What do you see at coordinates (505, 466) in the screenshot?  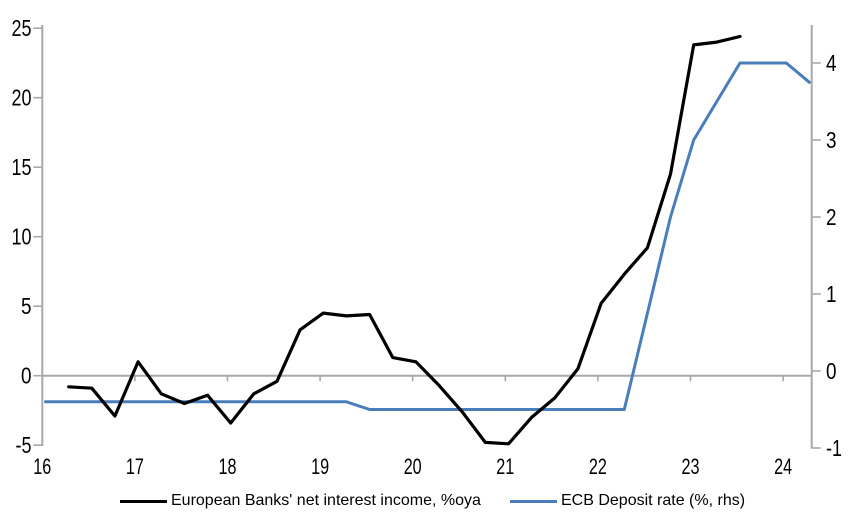 I see `x-axis-tick-label: 21` at bounding box center [505, 466].